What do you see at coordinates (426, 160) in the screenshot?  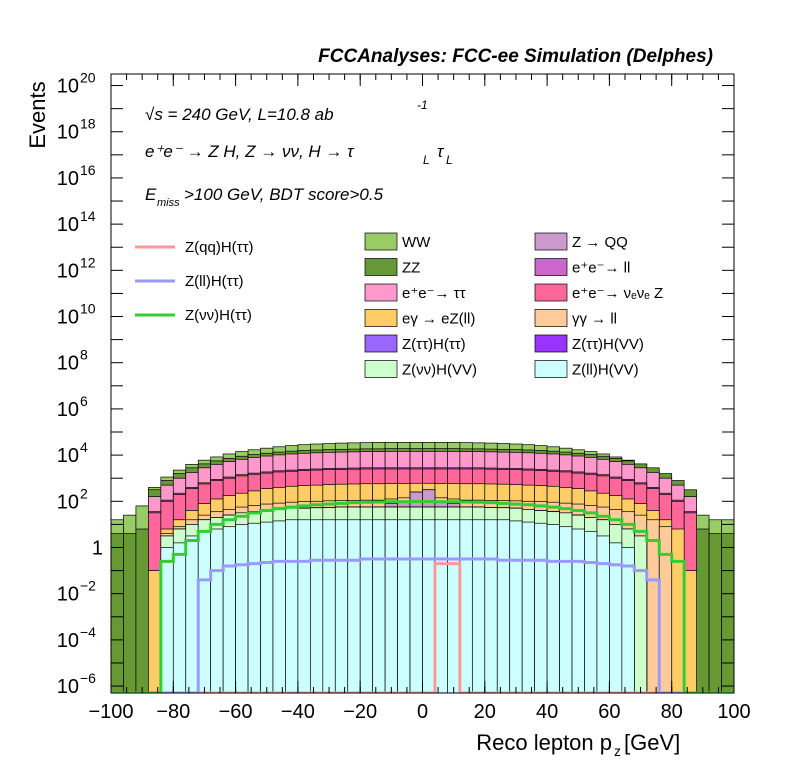 I see `annotation-tau-subscript: L` at bounding box center [426, 160].